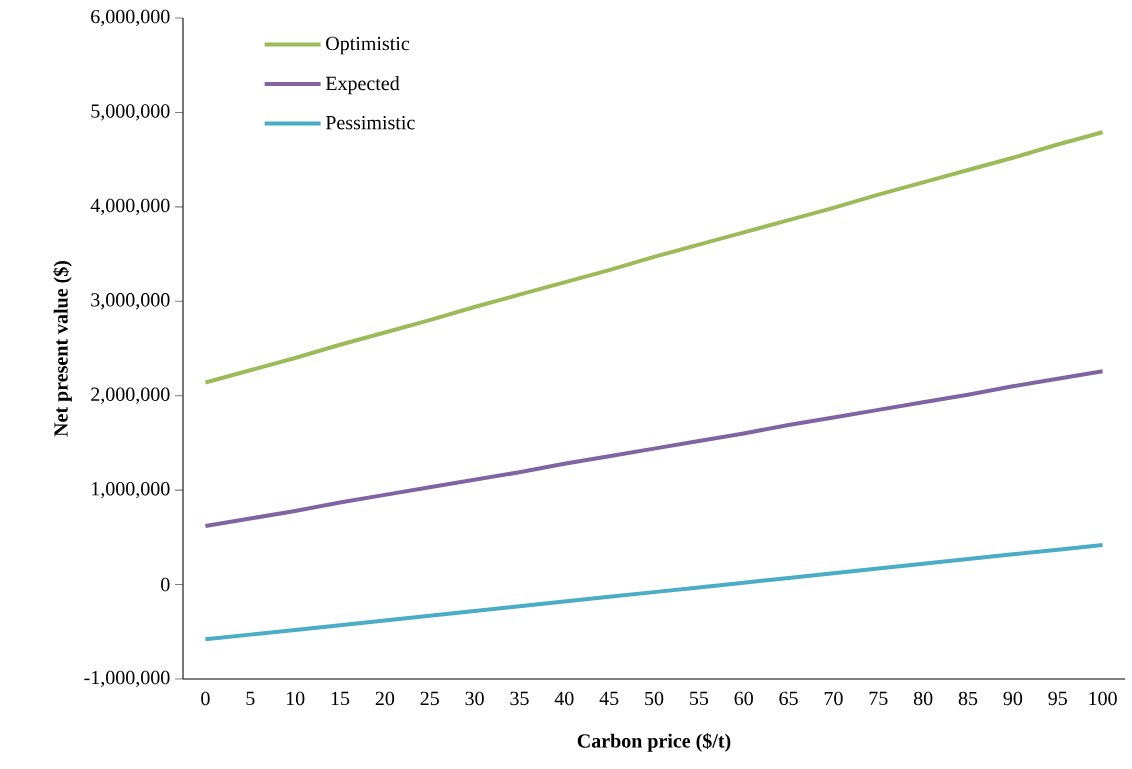 The width and height of the screenshot is (1132, 769). What do you see at coordinates (130, 112) in the screenshot?
I see `y-tick-label: 5,000,000` at bounding box center [130, 112].